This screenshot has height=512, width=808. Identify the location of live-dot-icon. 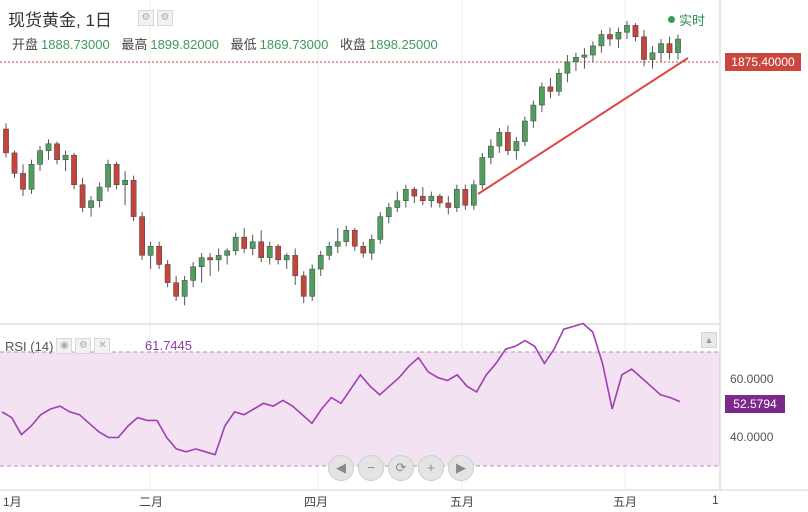
(671, 19).